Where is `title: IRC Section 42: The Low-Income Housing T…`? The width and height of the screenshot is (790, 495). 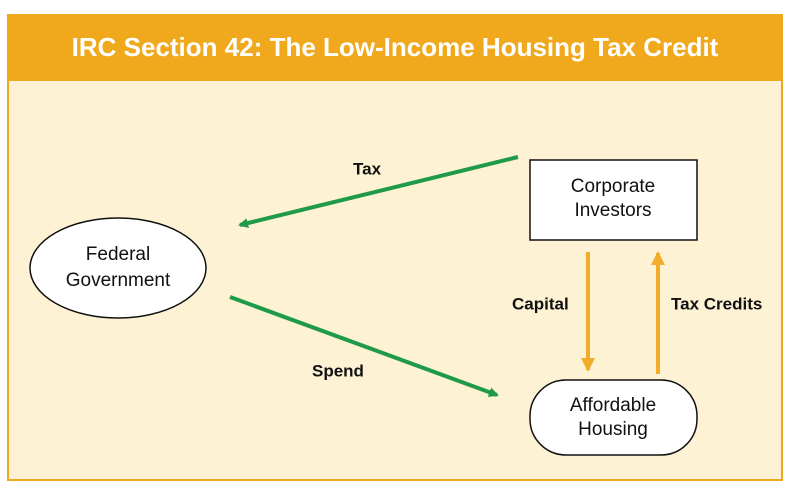
title: IRC Section 42: The Low-Income Housing T… is located at coordinates (395, 47).